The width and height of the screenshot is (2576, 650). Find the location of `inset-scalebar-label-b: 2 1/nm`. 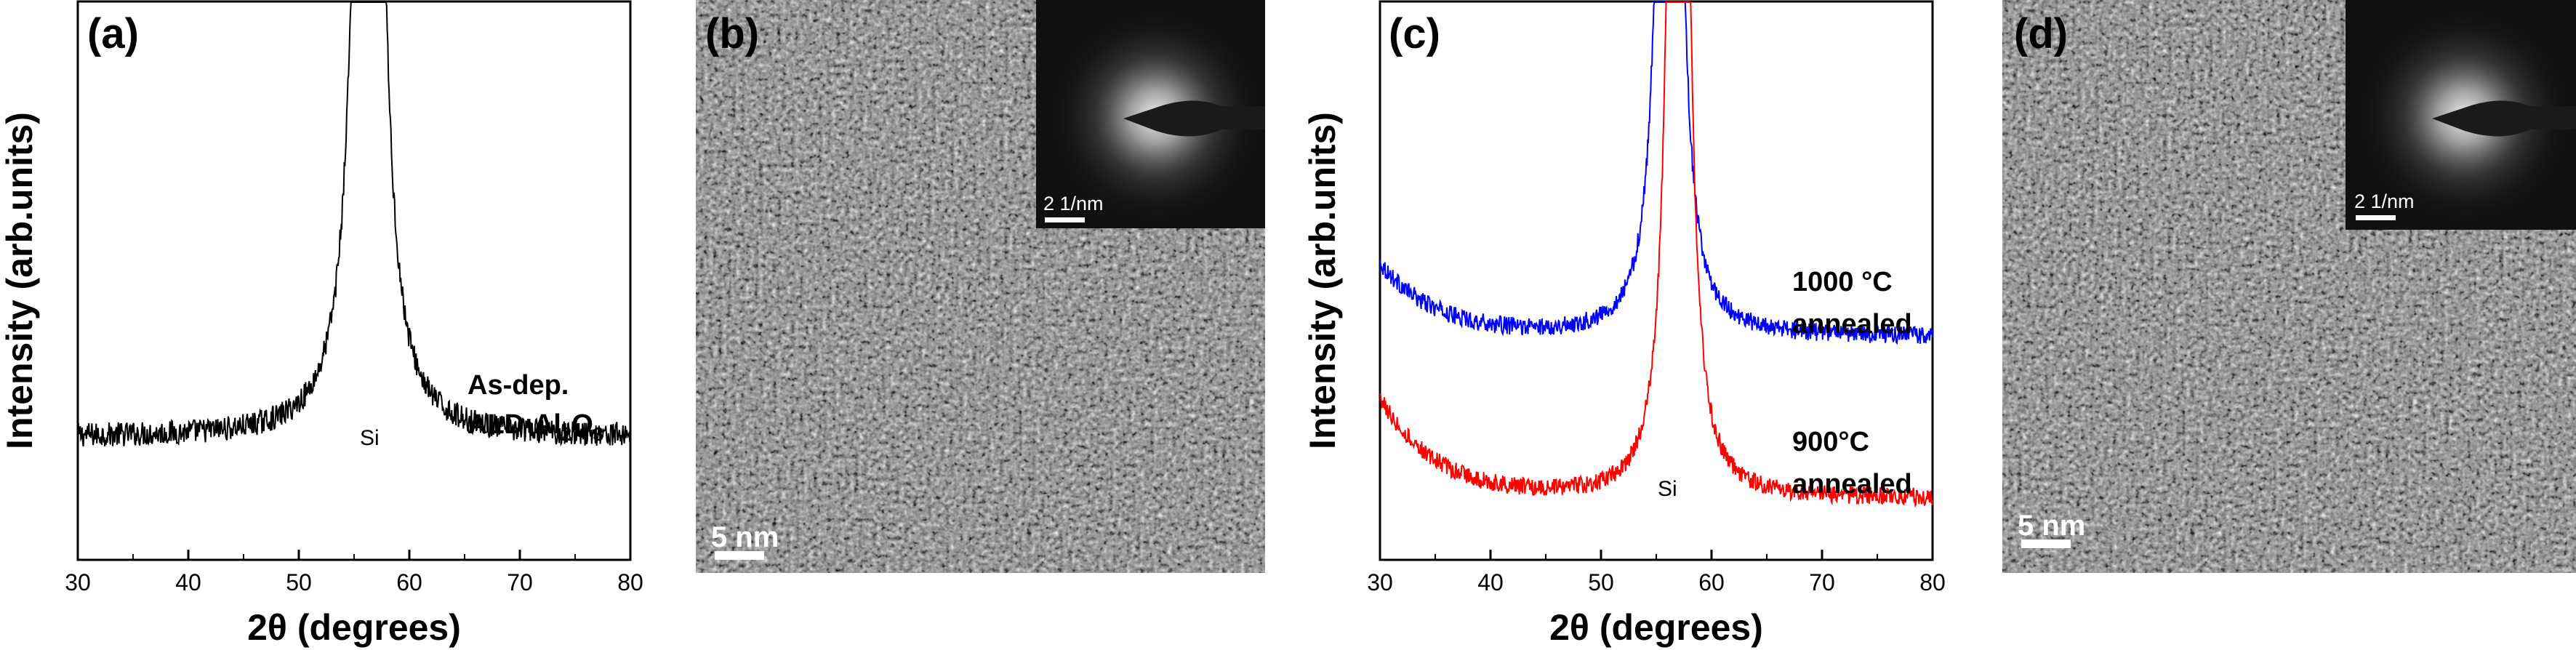

inset-scalebar-label-b: 2 1/nm is located at coordinates (1073, 203).